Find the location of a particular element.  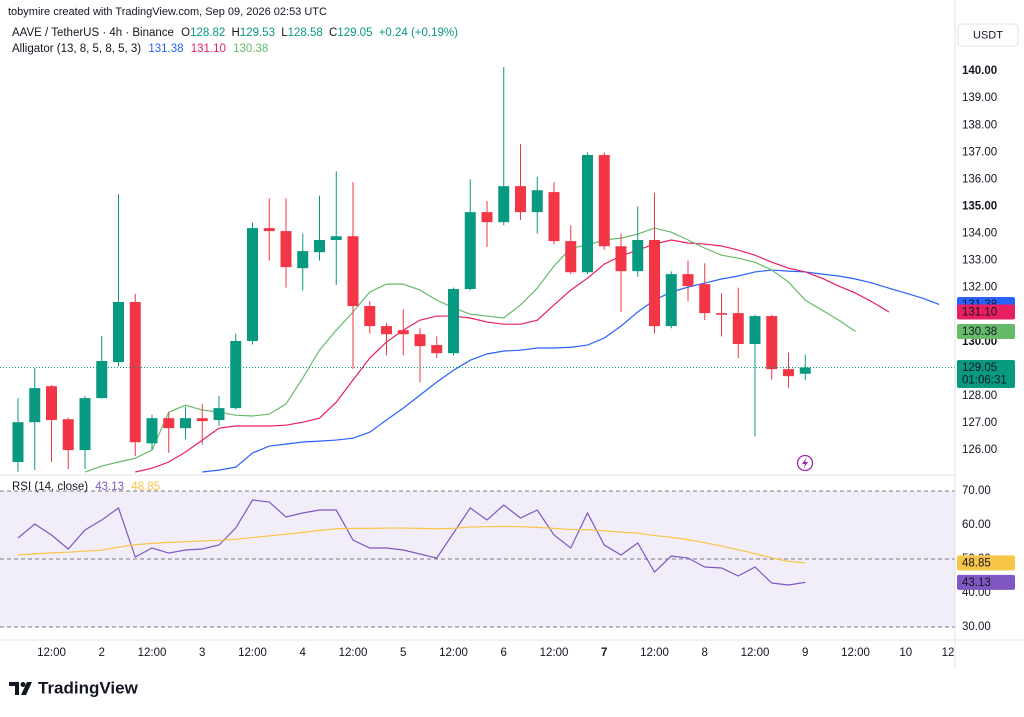

x-tick-label: 6 is located at coordinates (504, 653).